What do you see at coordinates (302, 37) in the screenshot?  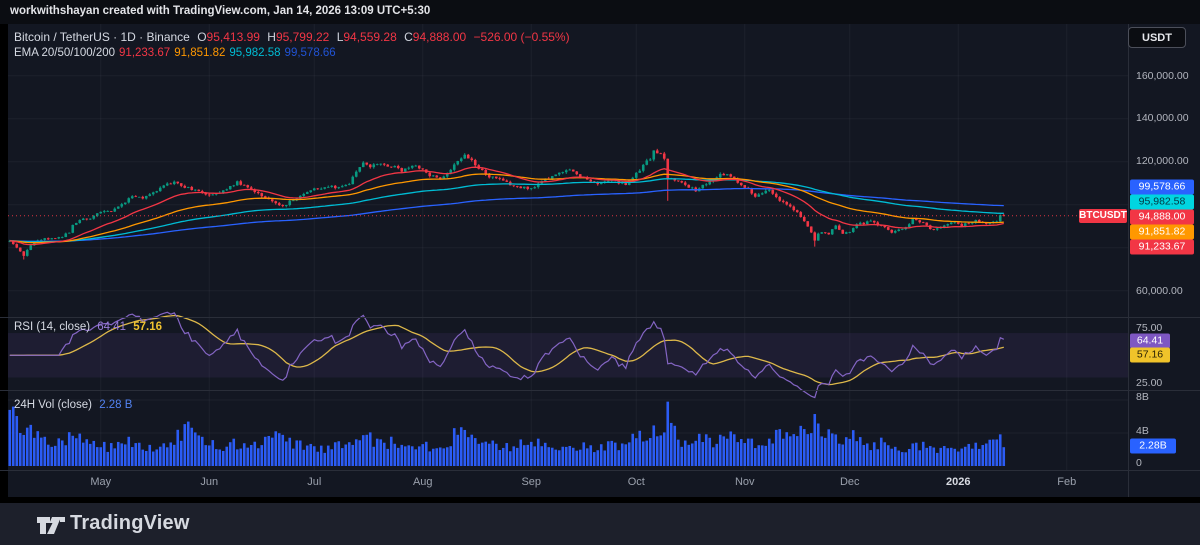 I see `high-value: 95,799.22` at bounding box center [302, 37].